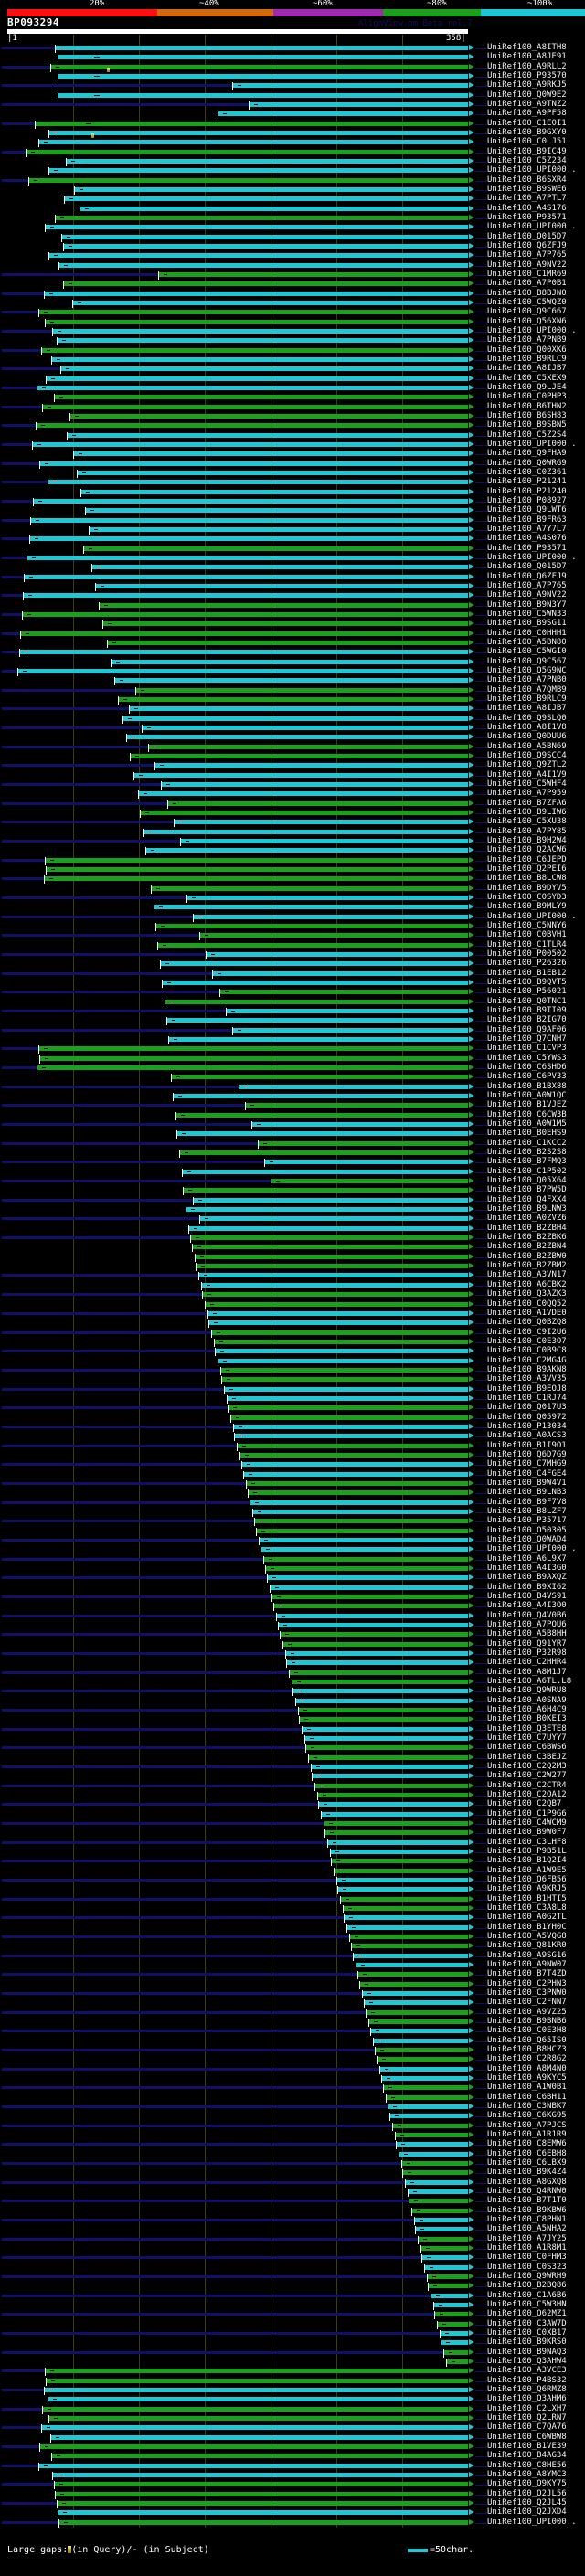 The width and height of the screenshot is (585, 2576). I want to click on hit-accession-label: UniRef100_A6CBK2, so click(527, 1284).